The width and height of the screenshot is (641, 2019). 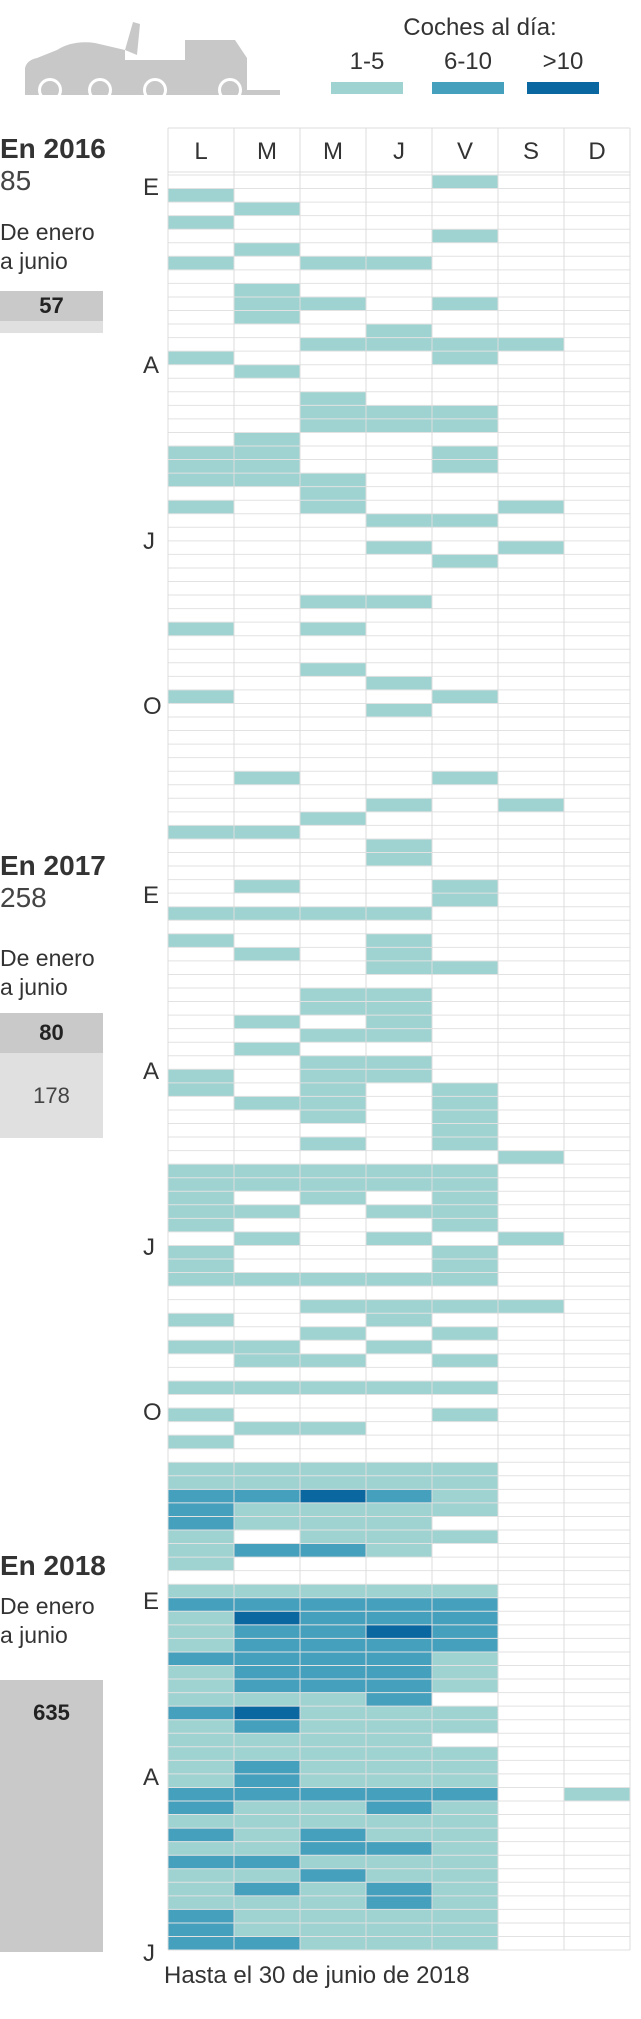 What do you see at coordinates (149, 1953) in the screenshot?
I see `month-label-jul-2018: J` at bounding box center [149, 1953].